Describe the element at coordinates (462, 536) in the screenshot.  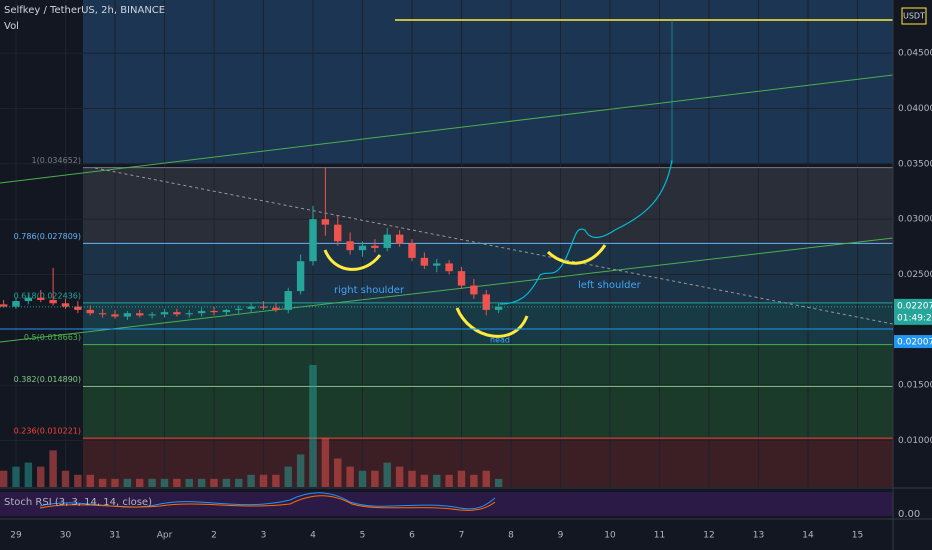
I see `x-tick-label: 7` at that location.